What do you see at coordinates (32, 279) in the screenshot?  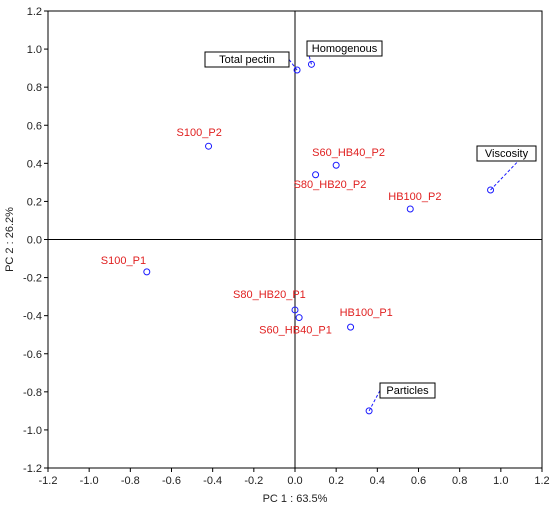 I see `y-tick-label: -0.2` at bounding box center [32, 279].